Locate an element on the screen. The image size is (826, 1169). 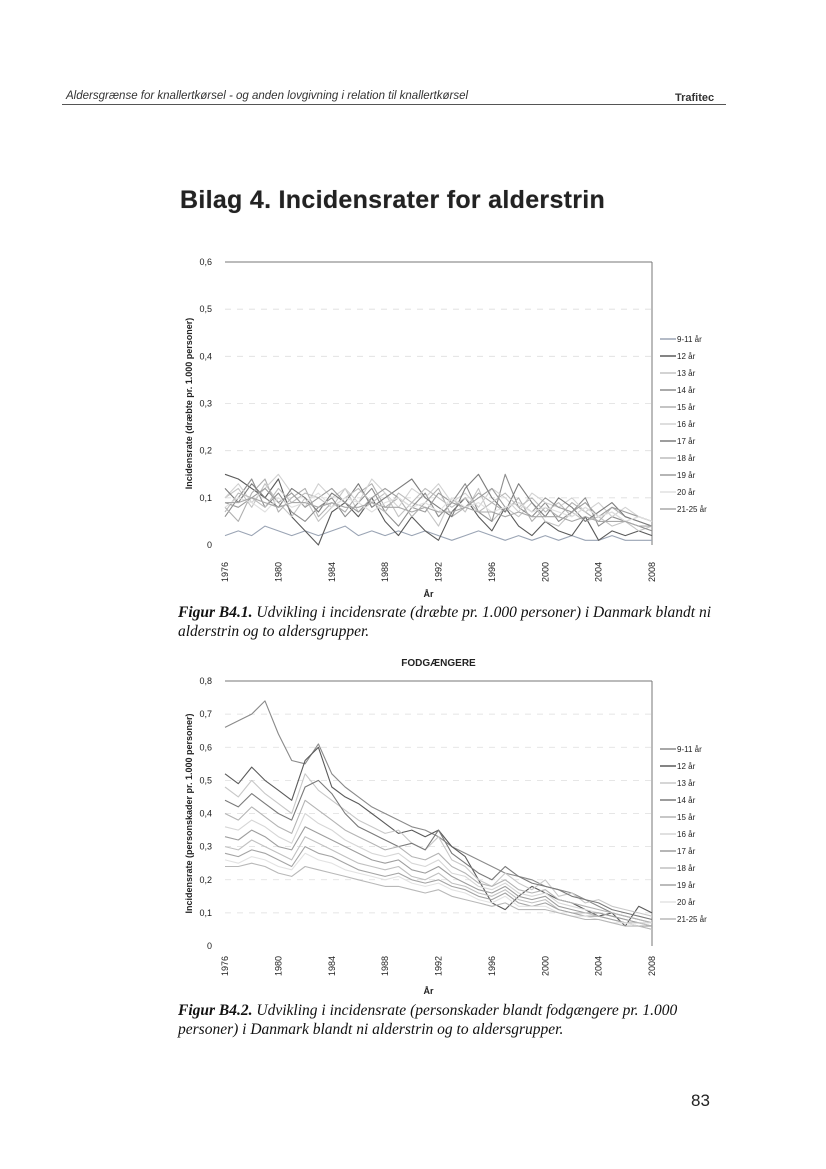
y-axis-label: Incidensrate (dræbte pr. 1.000 personer) is located at coordinates (189, 404).